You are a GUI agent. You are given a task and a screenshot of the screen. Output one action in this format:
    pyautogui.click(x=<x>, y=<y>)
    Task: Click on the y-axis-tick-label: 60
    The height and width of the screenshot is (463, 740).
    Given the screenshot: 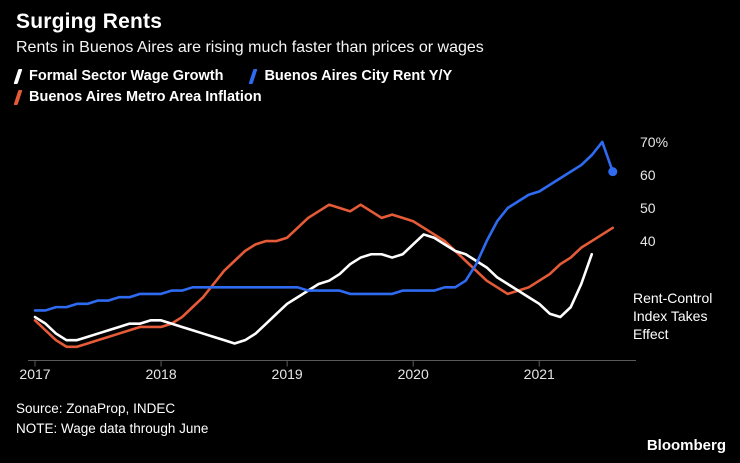 What is the action you would take?
    pyautogui.click(x=648, y=175)
    